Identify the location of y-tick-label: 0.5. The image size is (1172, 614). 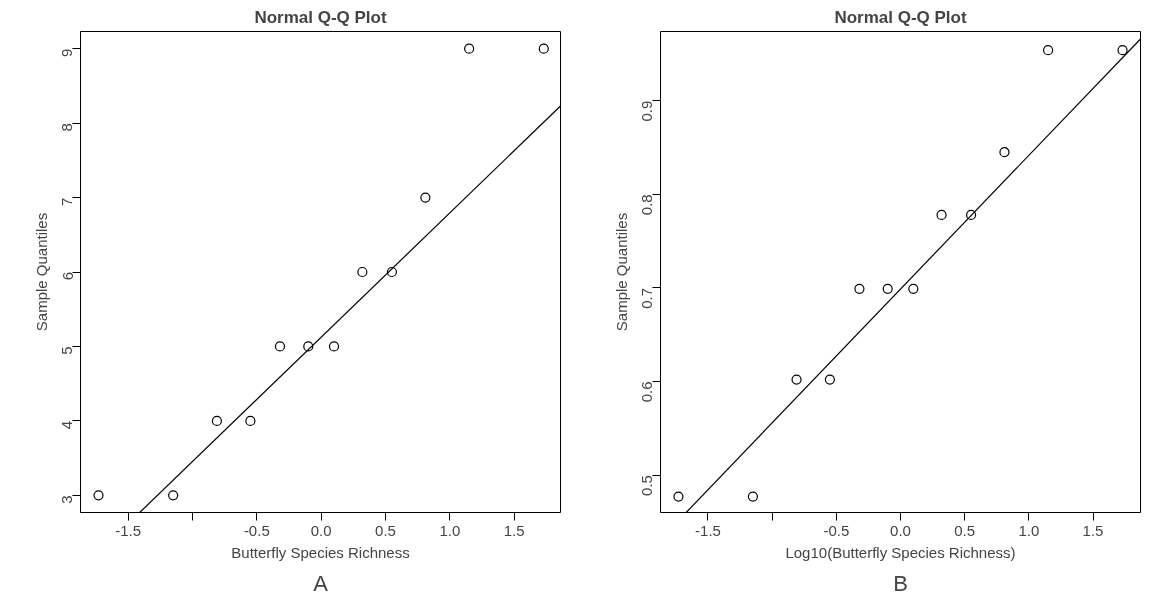
(647, 485).